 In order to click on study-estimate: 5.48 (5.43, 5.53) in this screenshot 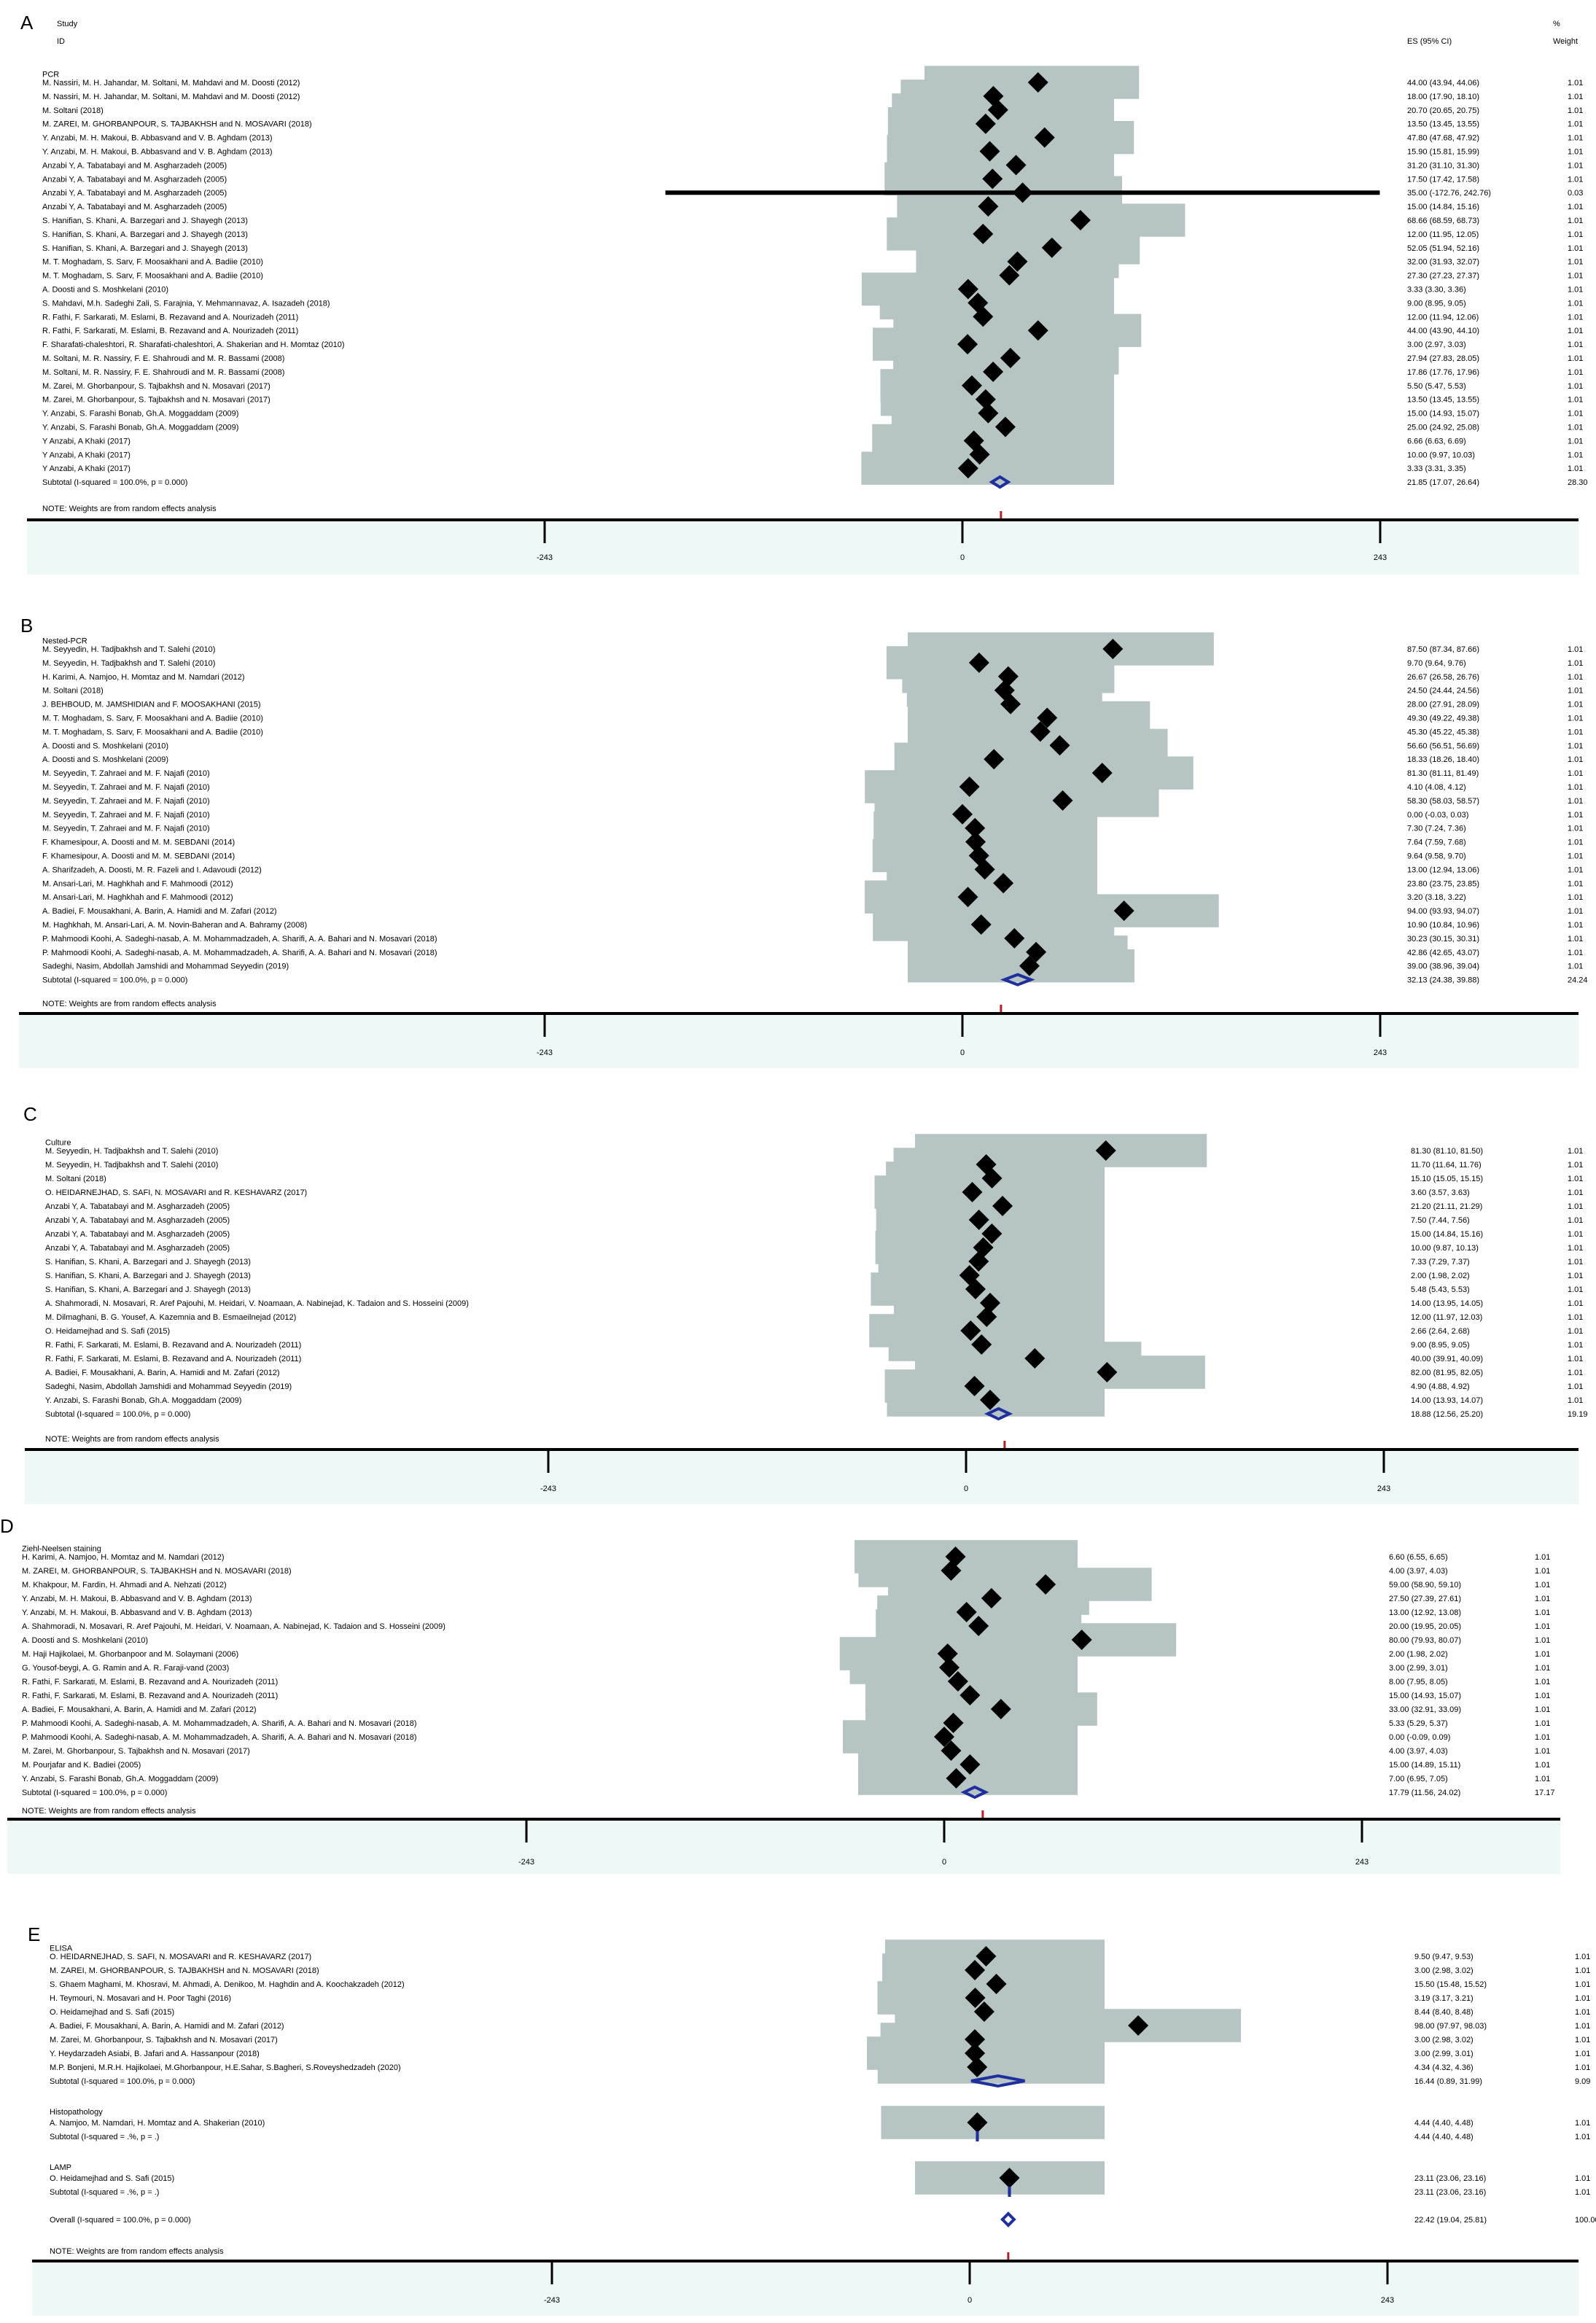, I will do `click(1440, 1289)`.